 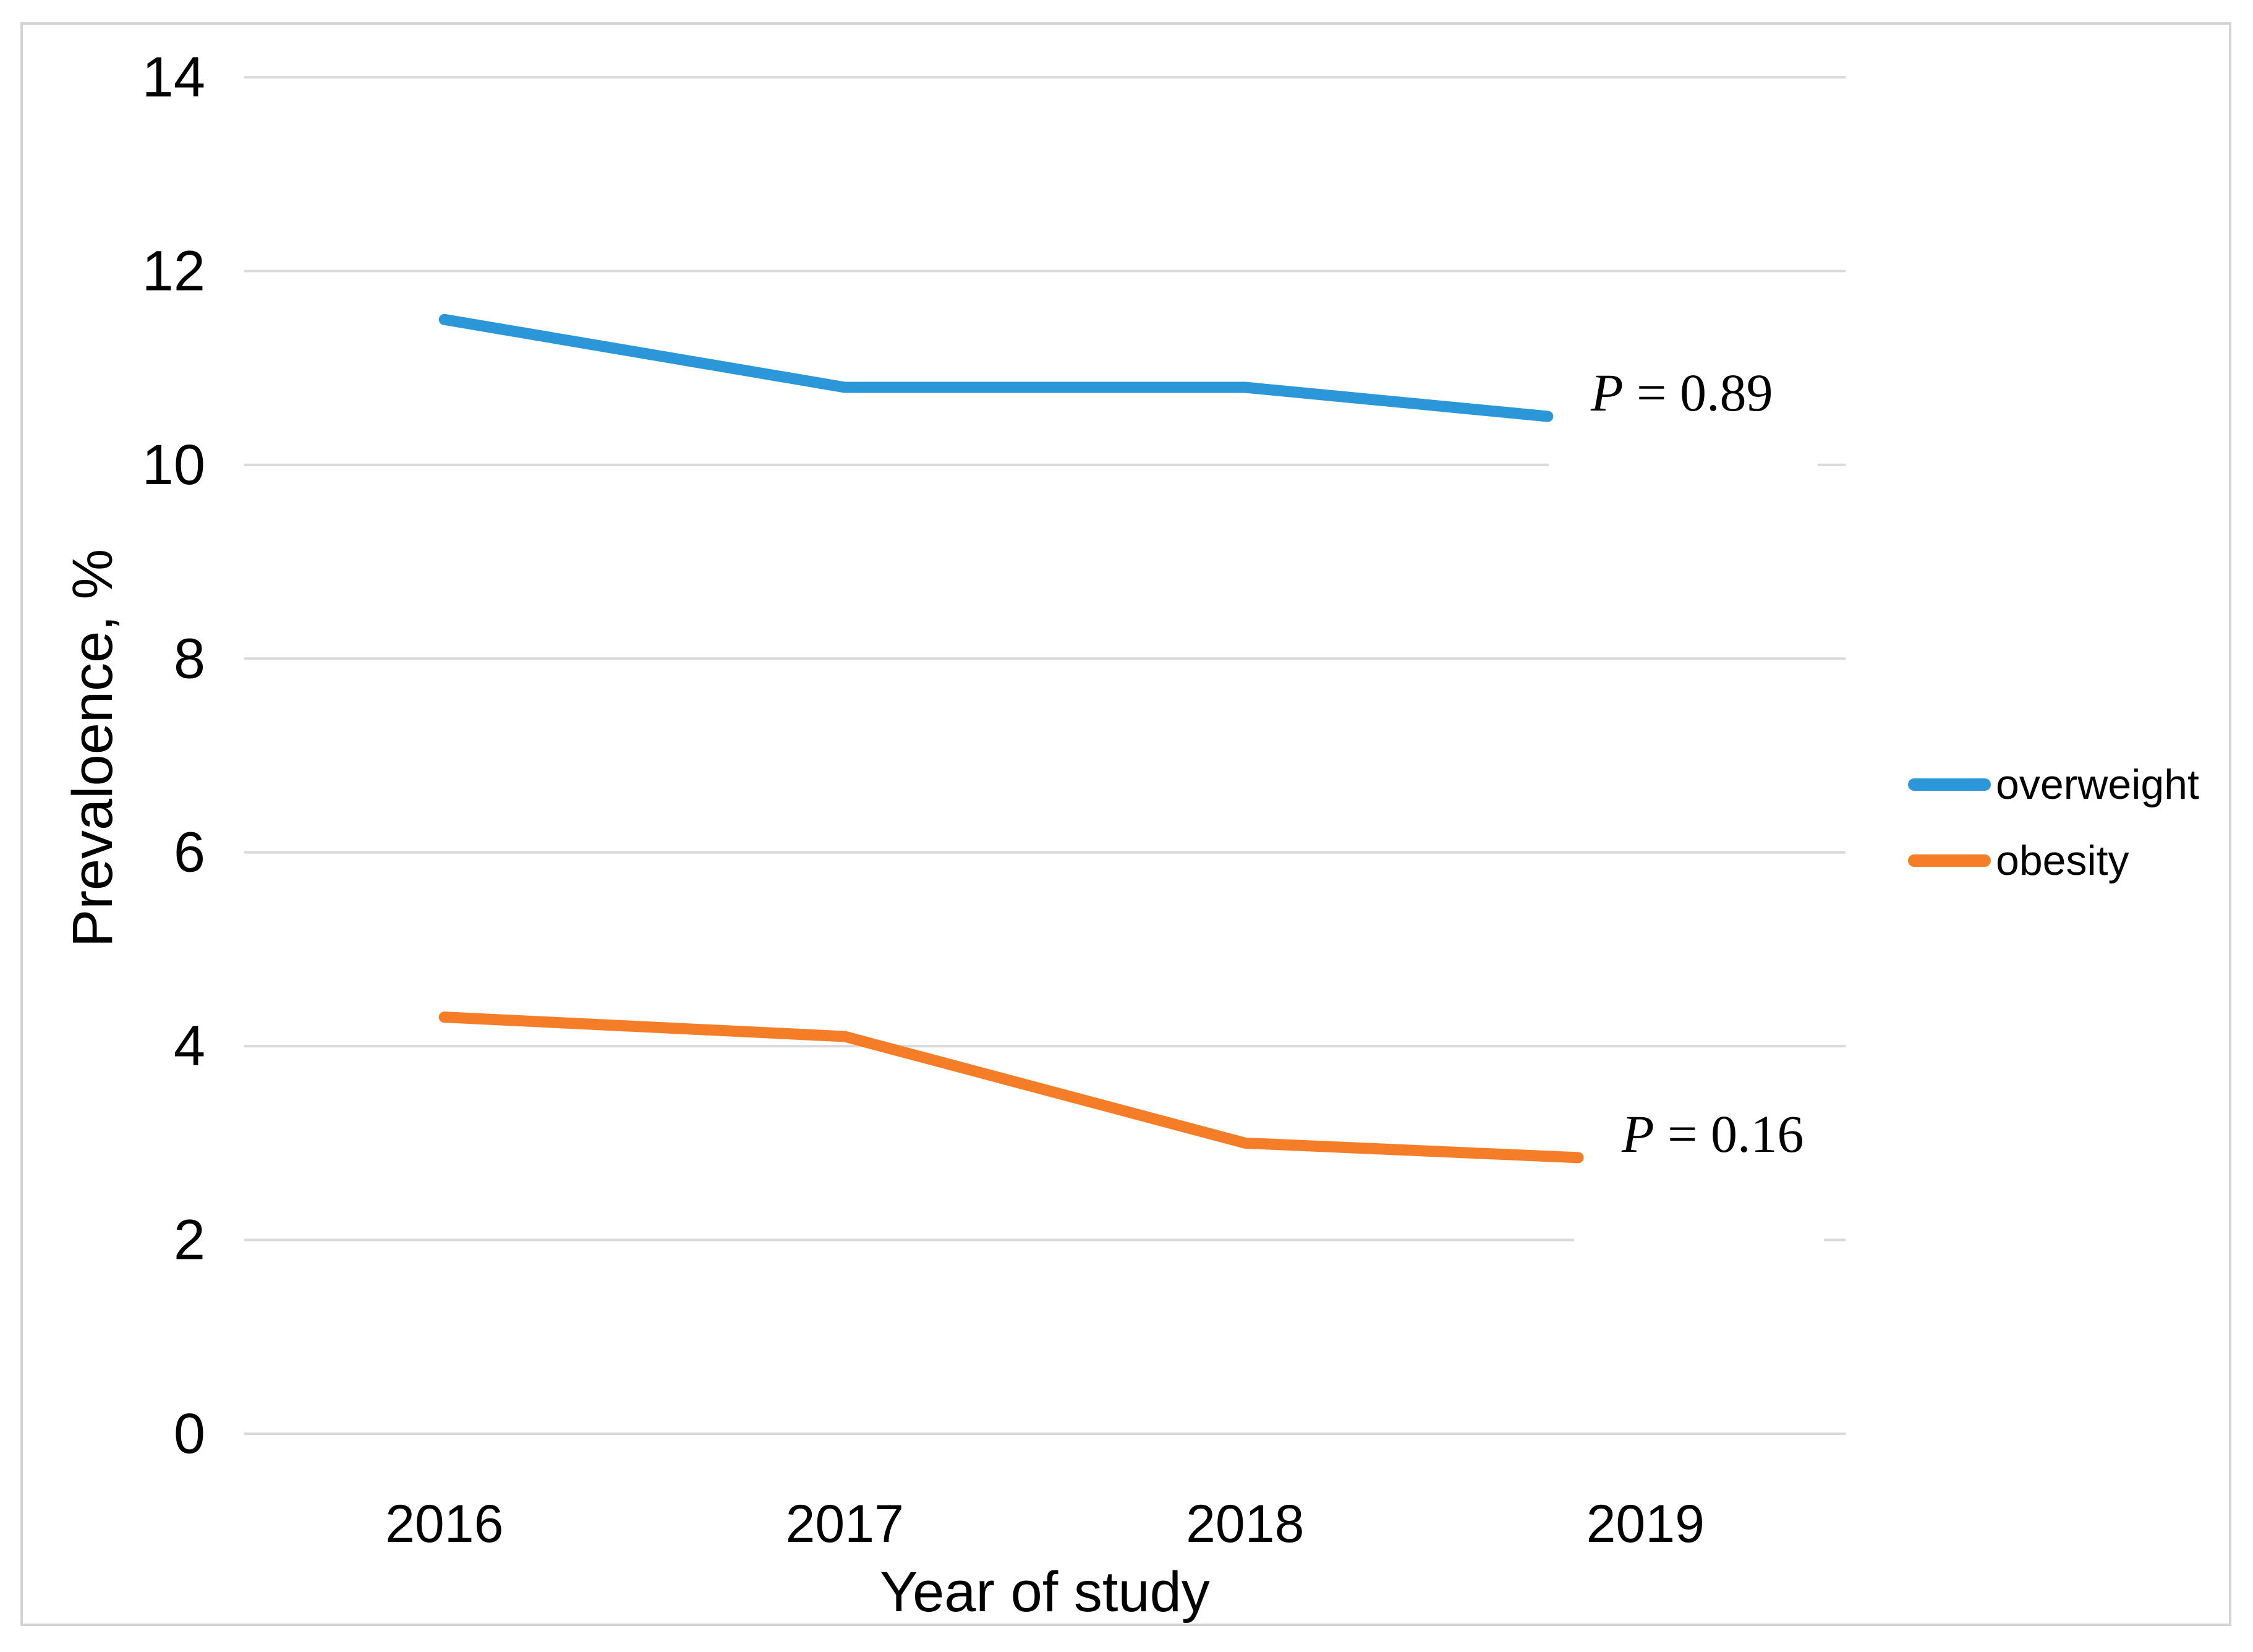 What do you see at coordinates (189, 1433) in the screenshot?
I see `y-tick-label-0: 0` at bounding box center [189, 1433].